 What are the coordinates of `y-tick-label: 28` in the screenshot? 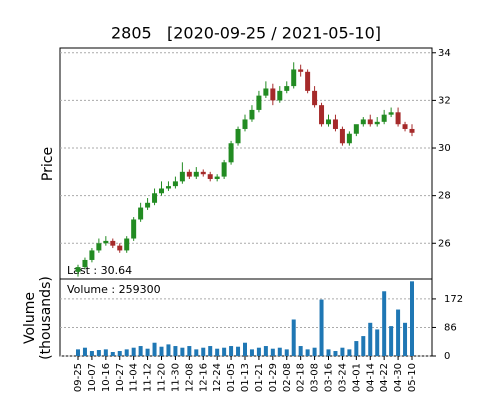 It's located at (444, 196).